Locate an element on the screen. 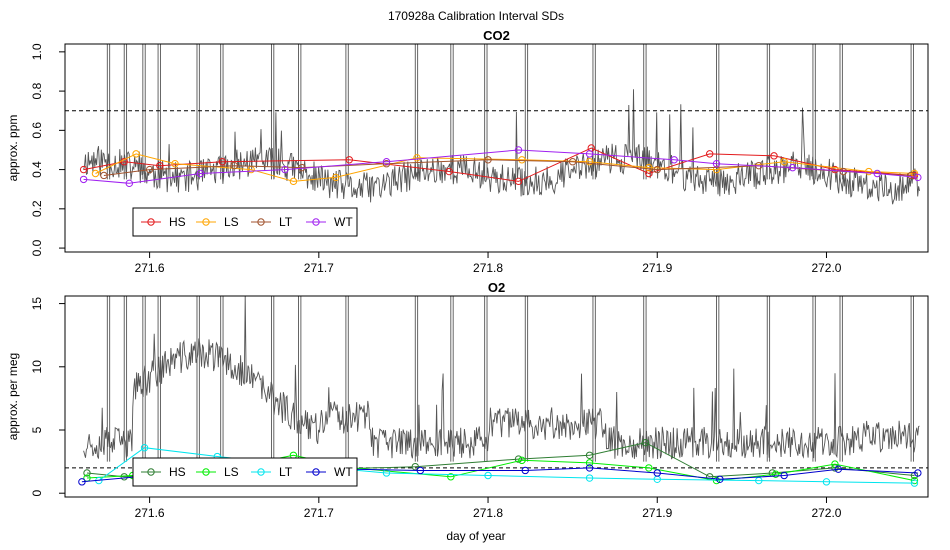 The width and height of the screenshot is (950, 550). y-tick-label: 0.4 is located at coordinates (37, 169).